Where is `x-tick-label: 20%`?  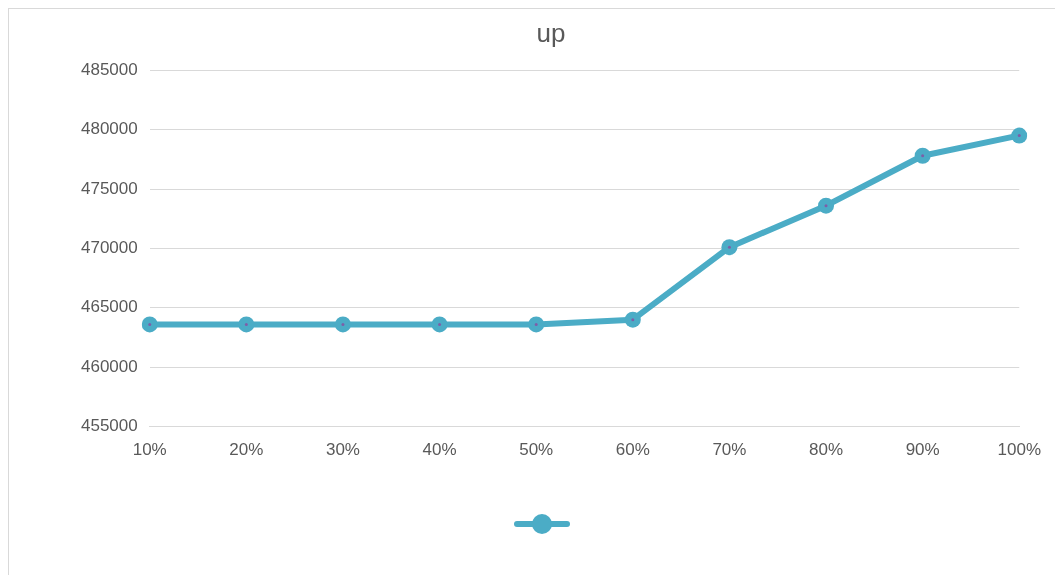
x-tick-label: 20% is located at coordinates (246, 450).